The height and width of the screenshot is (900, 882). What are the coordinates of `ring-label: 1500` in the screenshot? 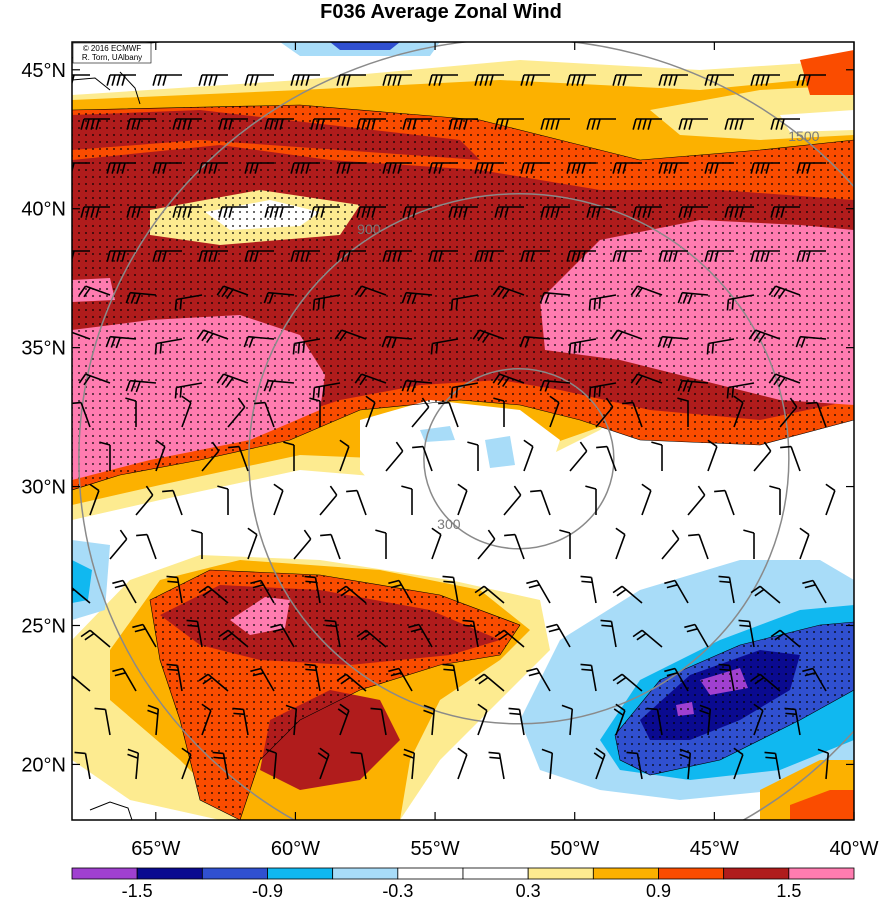 It's located at (803, 136).